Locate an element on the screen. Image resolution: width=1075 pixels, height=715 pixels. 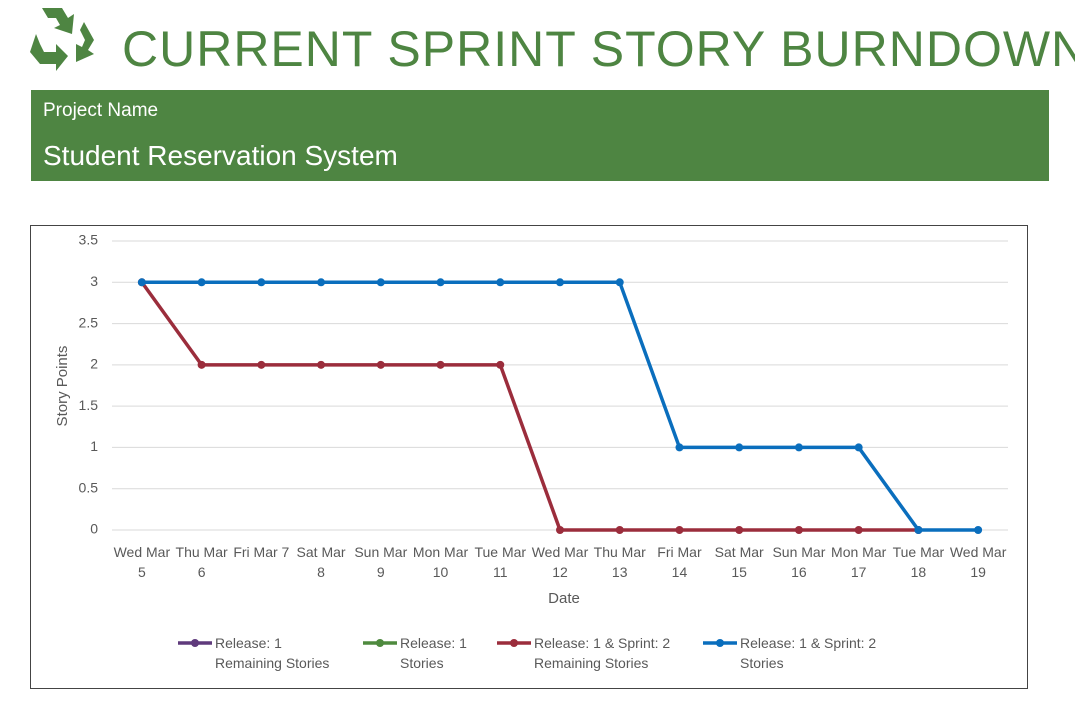
y-tick-label: 1 is located at coordinates (94, 446).